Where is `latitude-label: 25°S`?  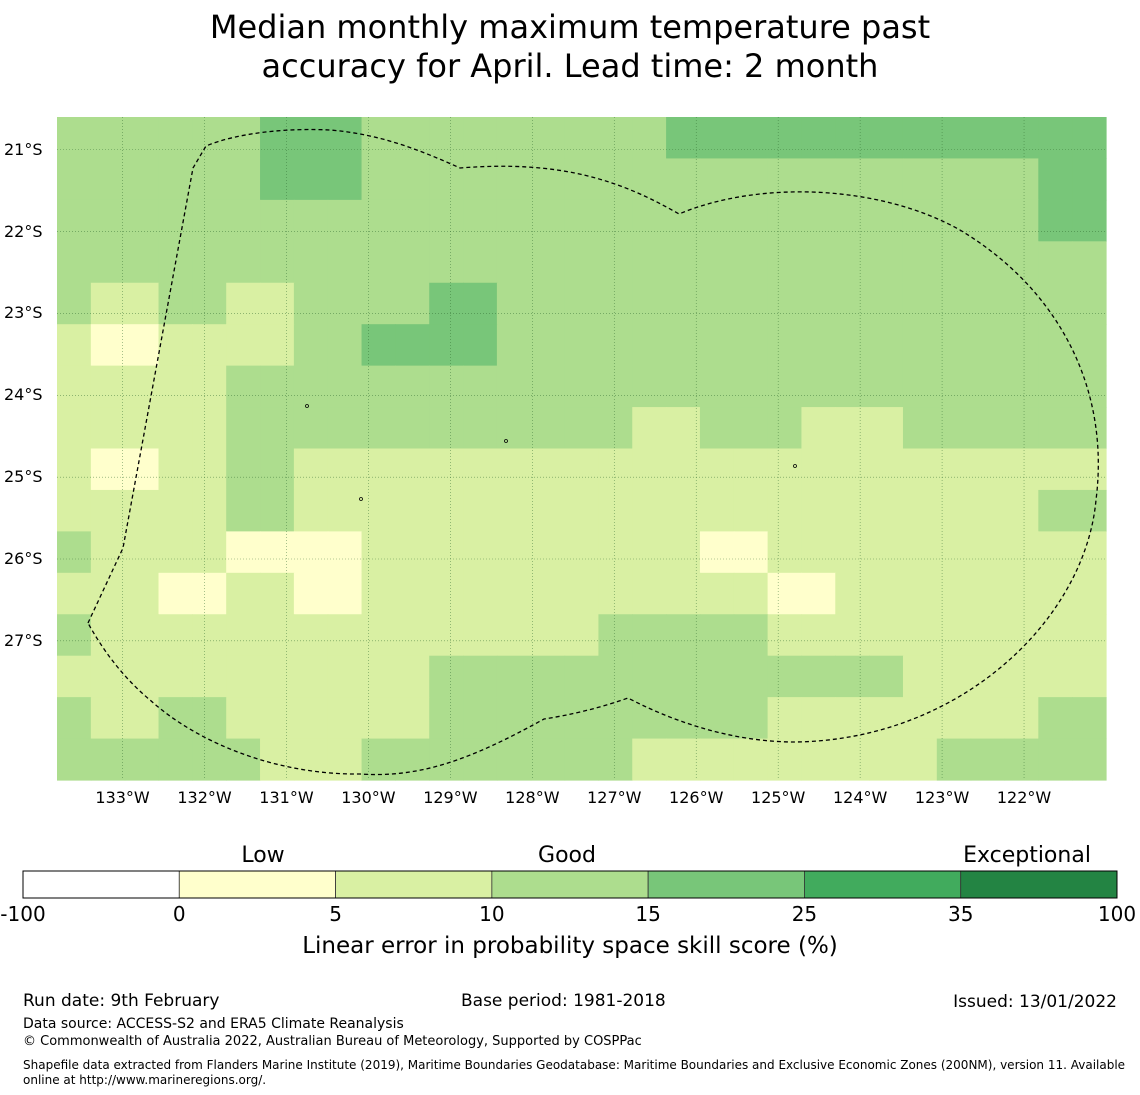
latitude-label: 25°S is located at coordinates (23, 477).